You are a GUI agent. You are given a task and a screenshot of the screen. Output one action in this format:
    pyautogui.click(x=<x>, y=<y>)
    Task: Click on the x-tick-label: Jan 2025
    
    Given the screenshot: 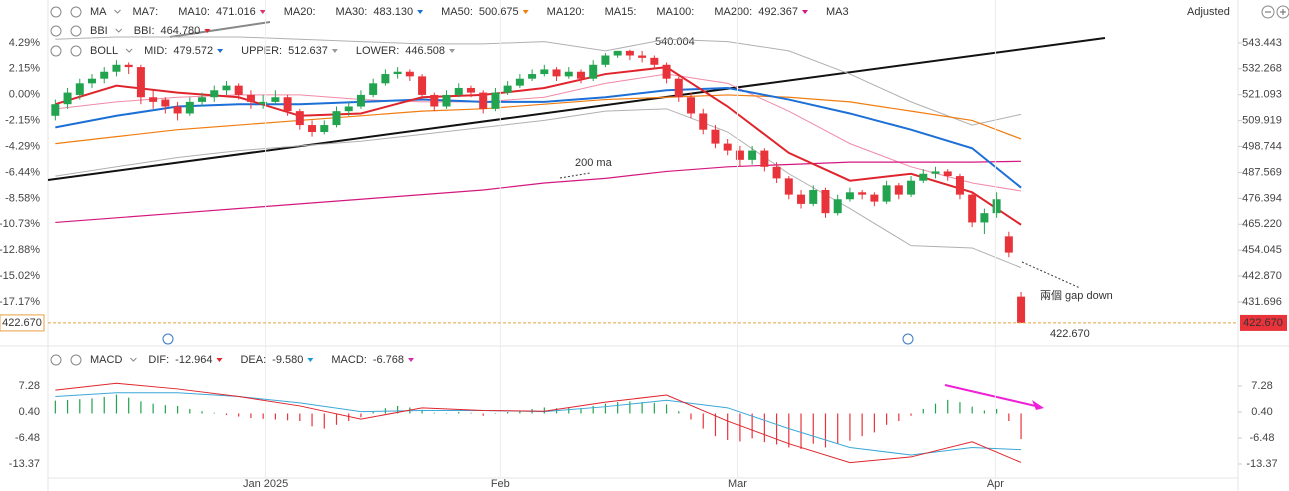 What is the action you would take?
    pyautogui.click(x=265, y=484)
    